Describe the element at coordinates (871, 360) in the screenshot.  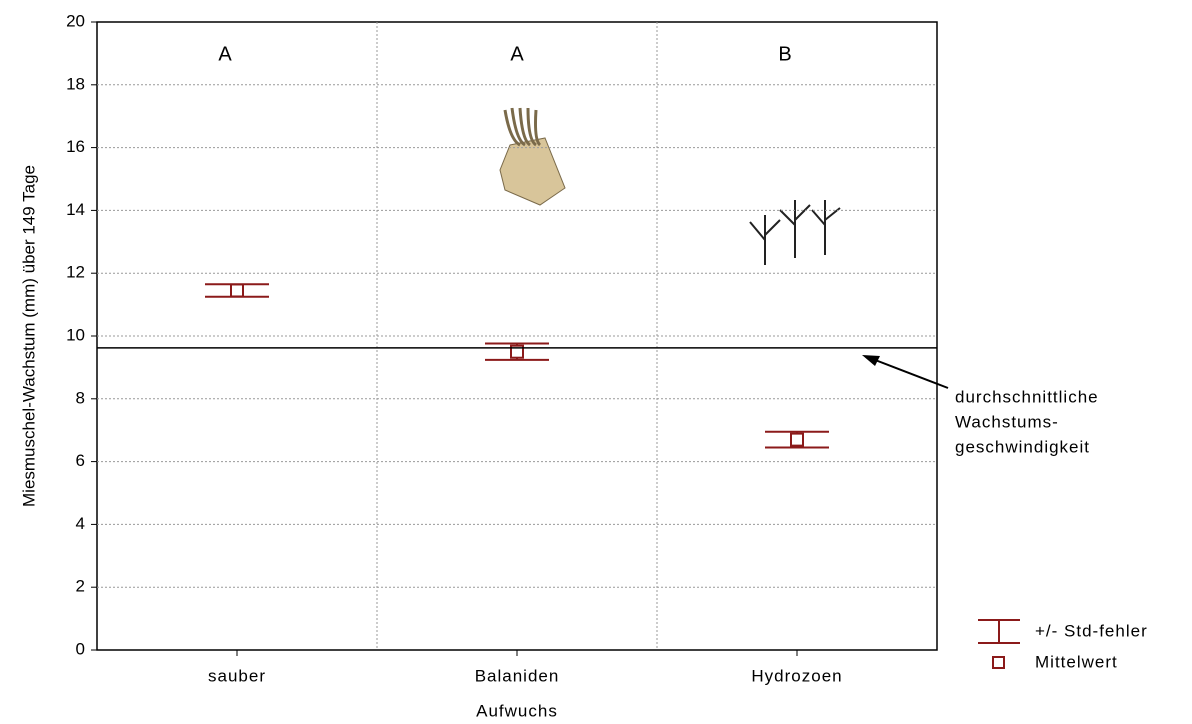
I see `arrow-head` at that location.